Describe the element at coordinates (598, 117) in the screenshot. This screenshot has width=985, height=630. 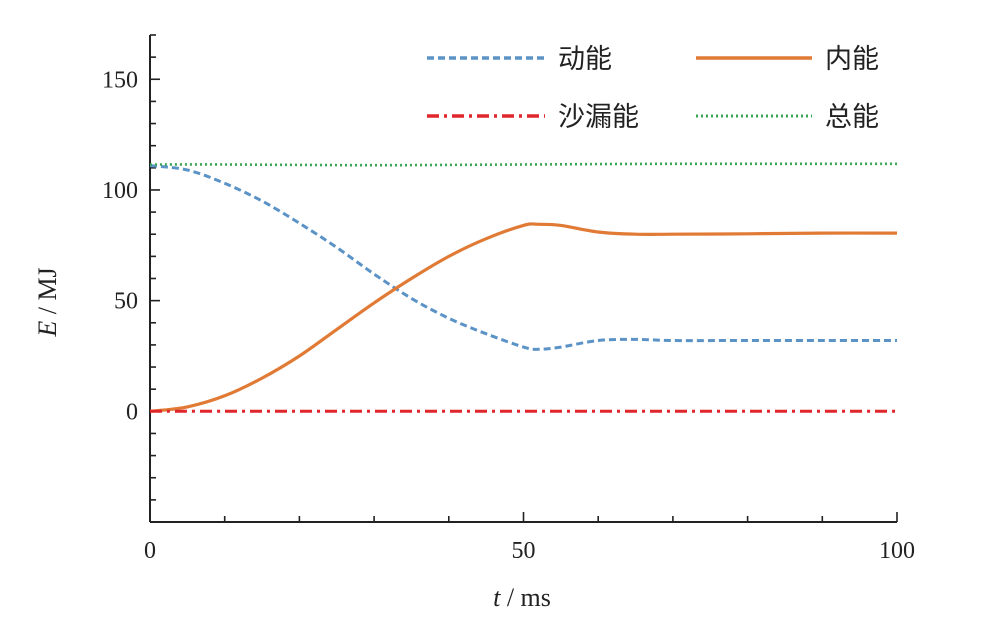
I see `legend-hourglass-label: 沙漏能` at that location.